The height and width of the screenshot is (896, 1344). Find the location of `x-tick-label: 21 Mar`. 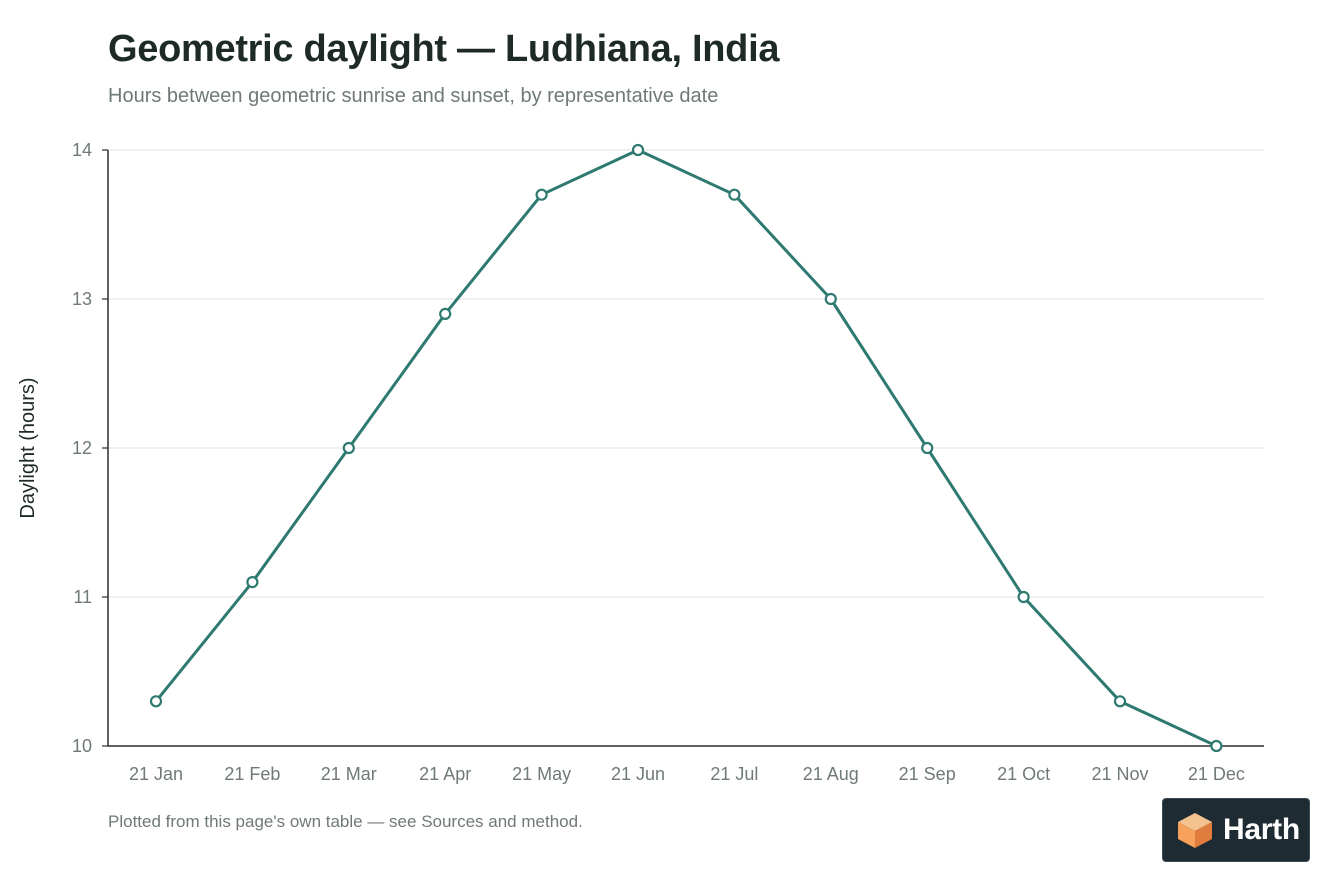

x-tick-label: 21 Mar is located at coordinates (349, 774).